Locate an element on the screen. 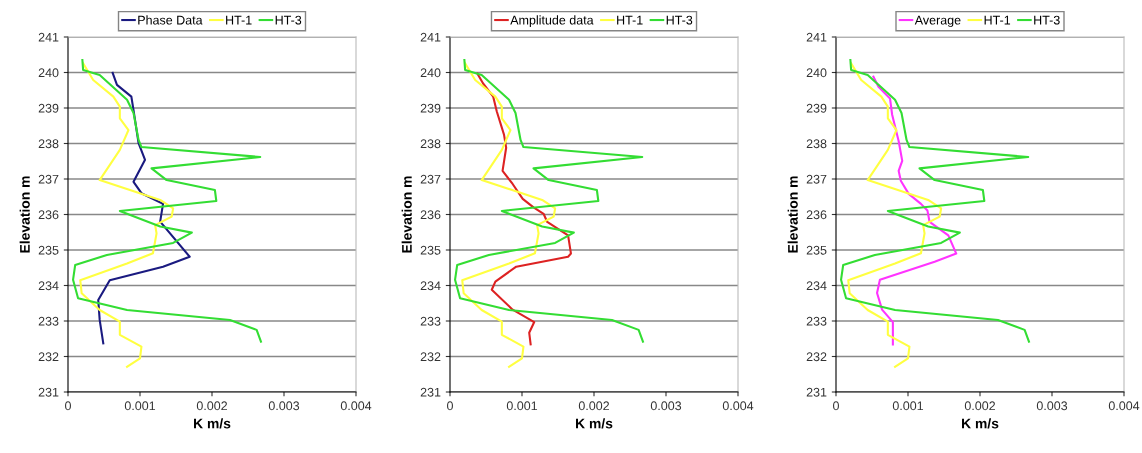 The height and width of the screenshot is (453, 1142). legend-label: Phase Data is located at coordinates (170, 20).